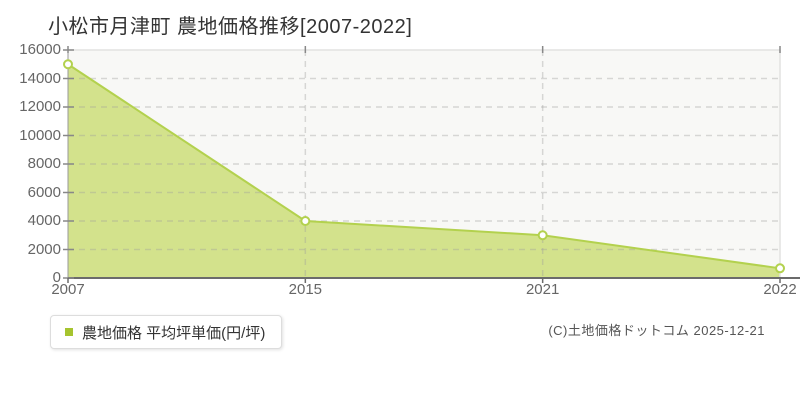  Describe the element at coordinates (656, 330) in the screenshot. I see `copyright-text: (C)土地価格ドットコム 2025-12-21` at that location.